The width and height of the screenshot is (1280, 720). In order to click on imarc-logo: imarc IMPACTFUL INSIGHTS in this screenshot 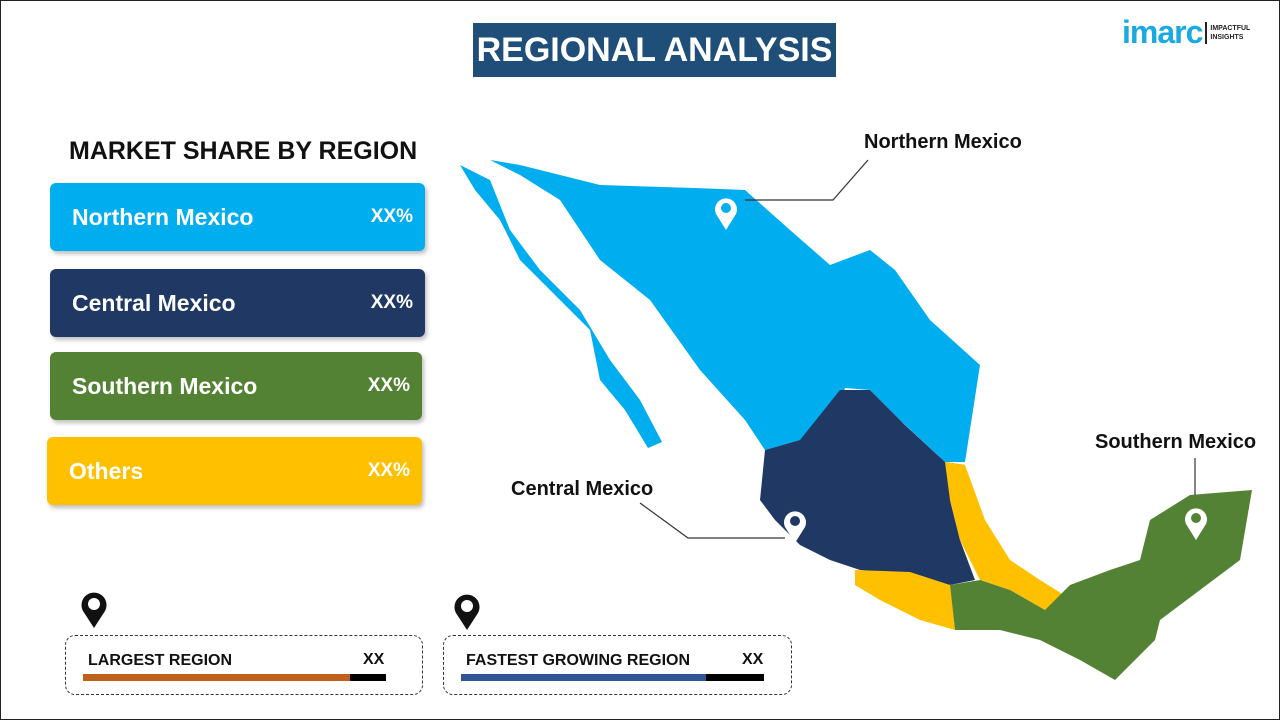, I will do `click(1186, 32)`.